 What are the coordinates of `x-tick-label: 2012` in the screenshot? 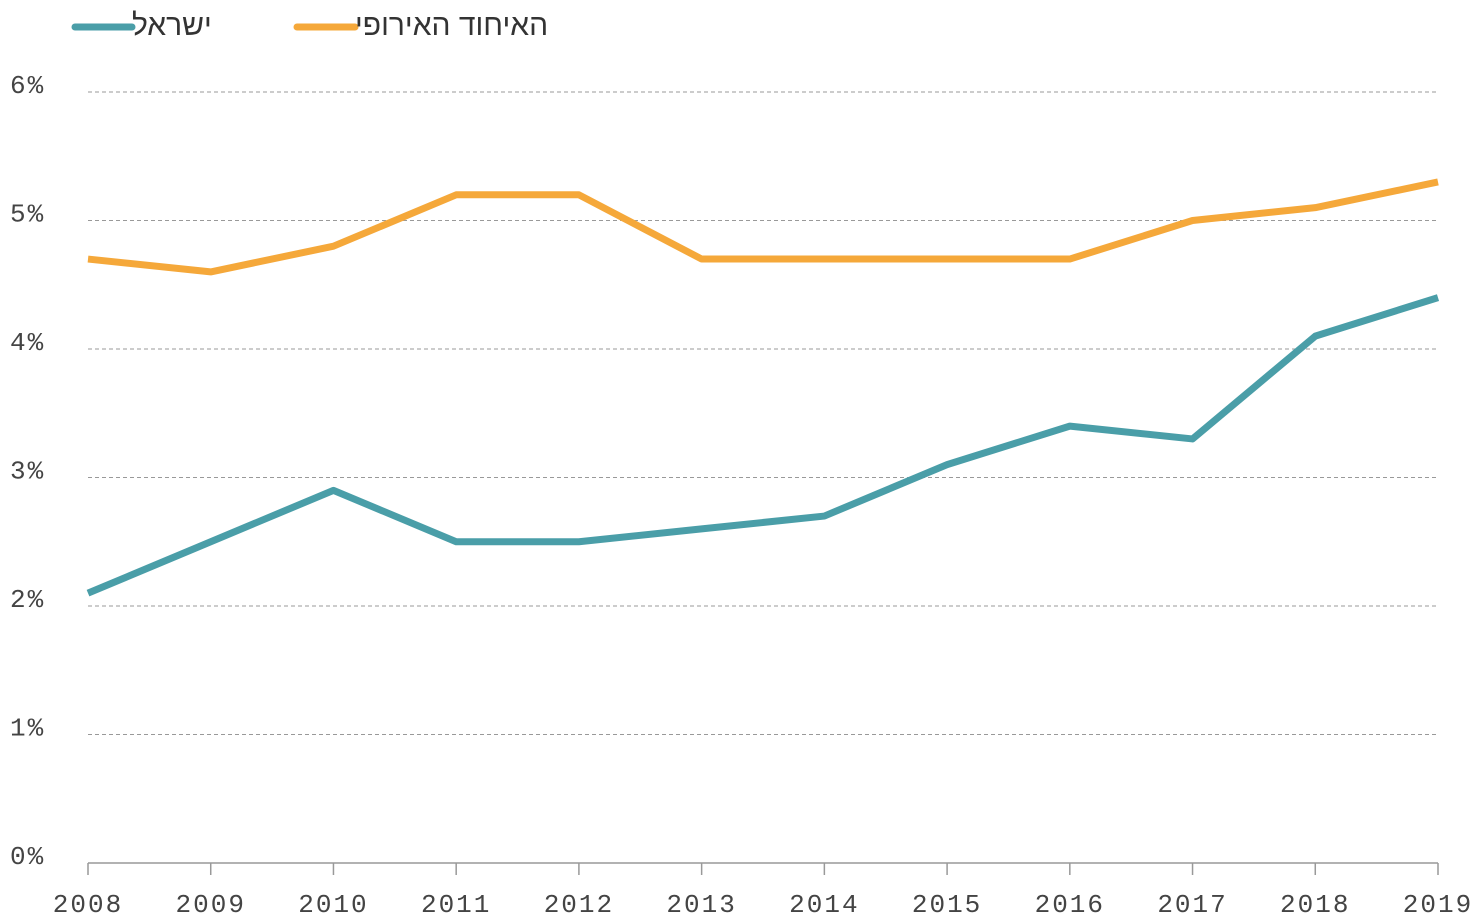 It's located at (579, 905).